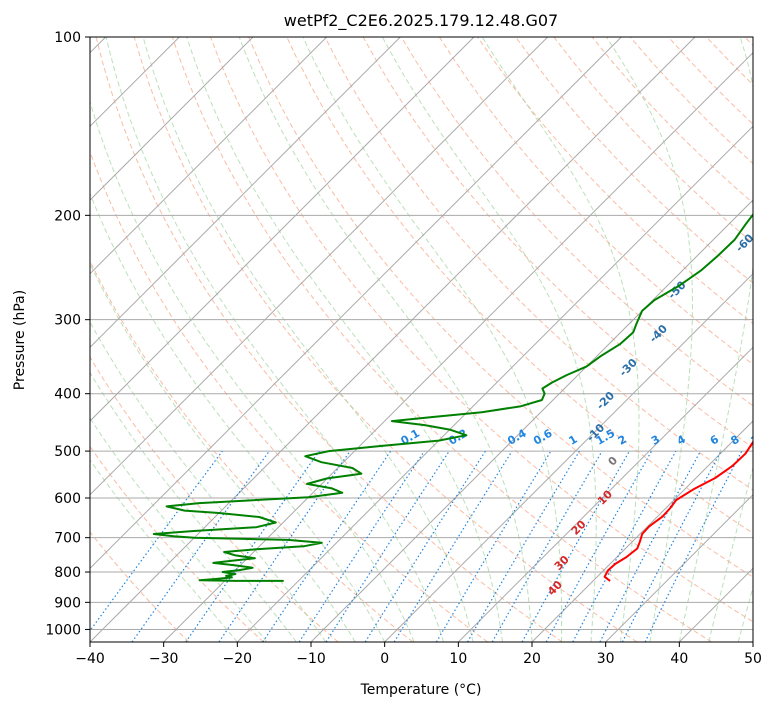  I want to click on y-tick-label: 600, so click(67, 499).